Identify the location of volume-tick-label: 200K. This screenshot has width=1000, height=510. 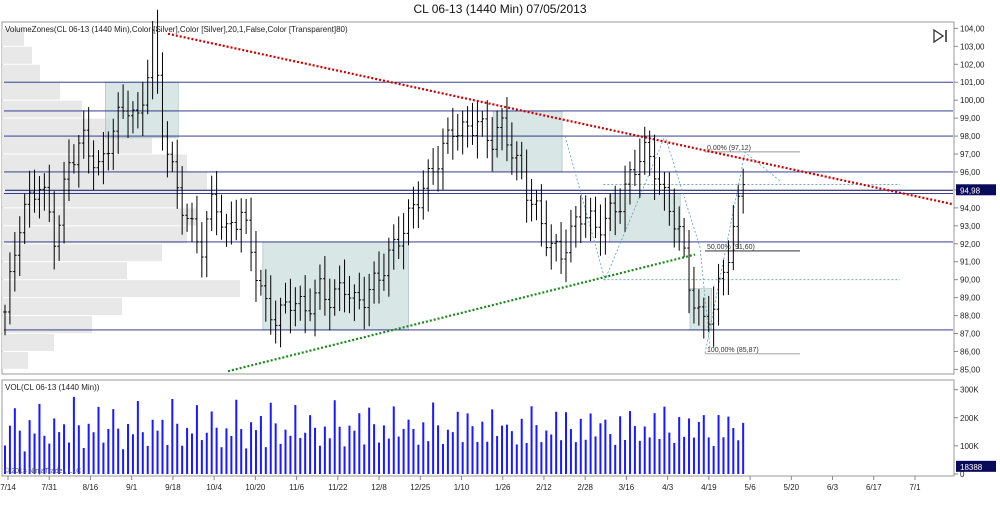
(969, 418).